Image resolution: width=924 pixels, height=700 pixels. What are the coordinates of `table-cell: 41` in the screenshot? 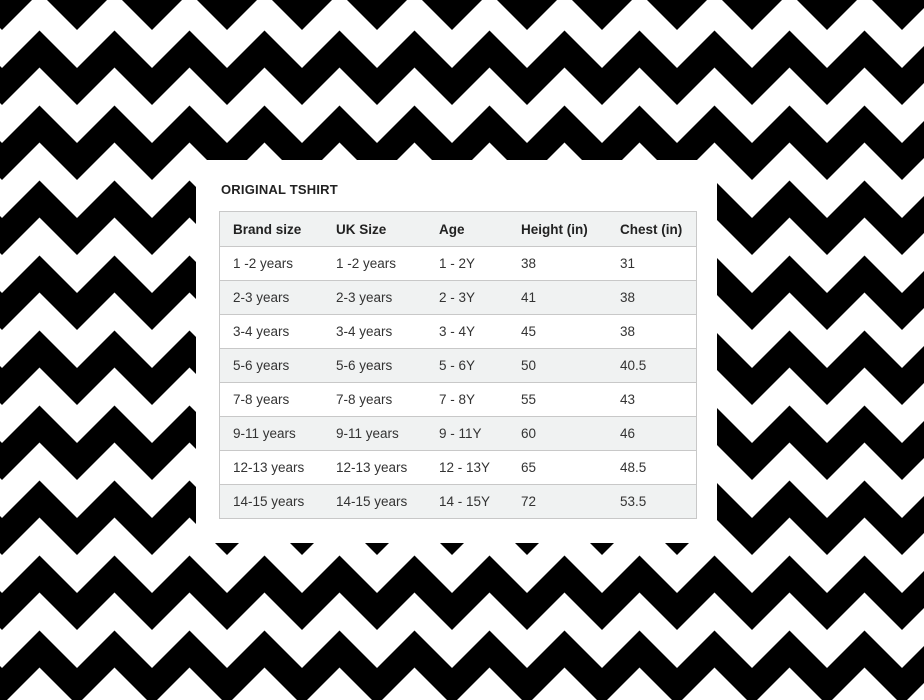 It's located at (557, 297).